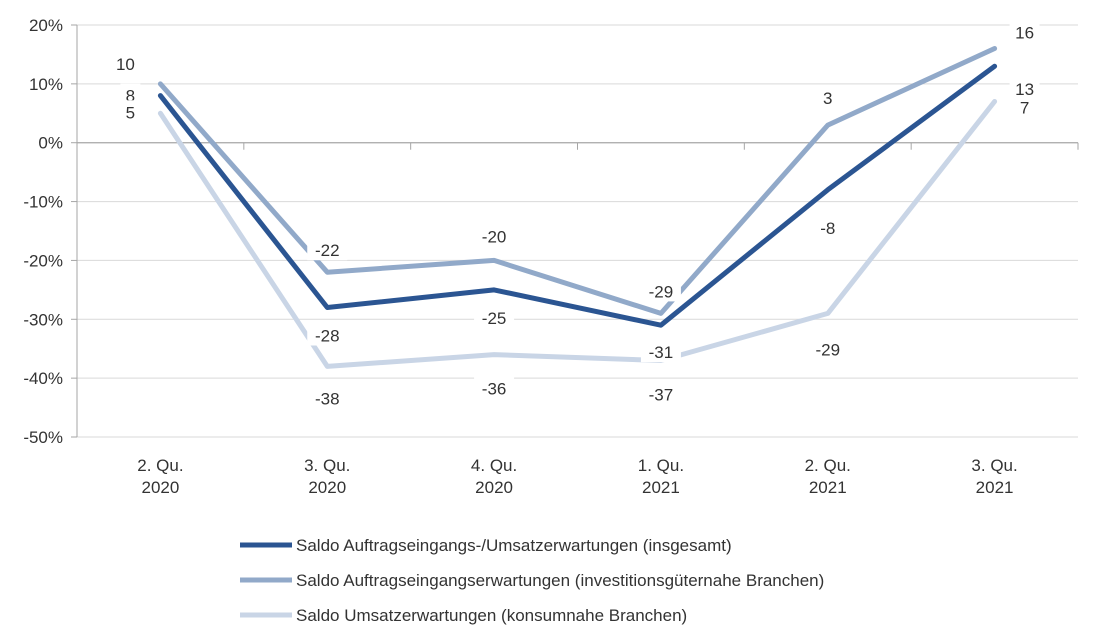 Image resolution: width=1101 pixels, height=633 pixels. I want to click on data-label: -36, so click(494, 389).